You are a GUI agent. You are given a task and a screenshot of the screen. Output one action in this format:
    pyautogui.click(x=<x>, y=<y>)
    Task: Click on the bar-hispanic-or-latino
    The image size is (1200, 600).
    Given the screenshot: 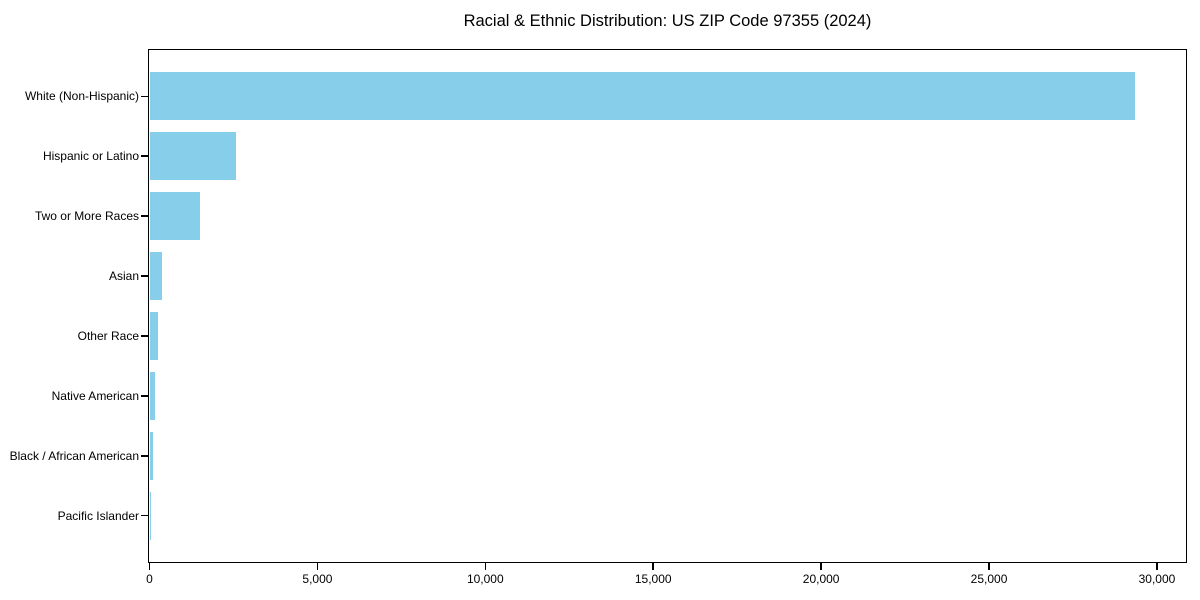 What is the action you would take?
    pyautogui.click(x=192, y=156)
    